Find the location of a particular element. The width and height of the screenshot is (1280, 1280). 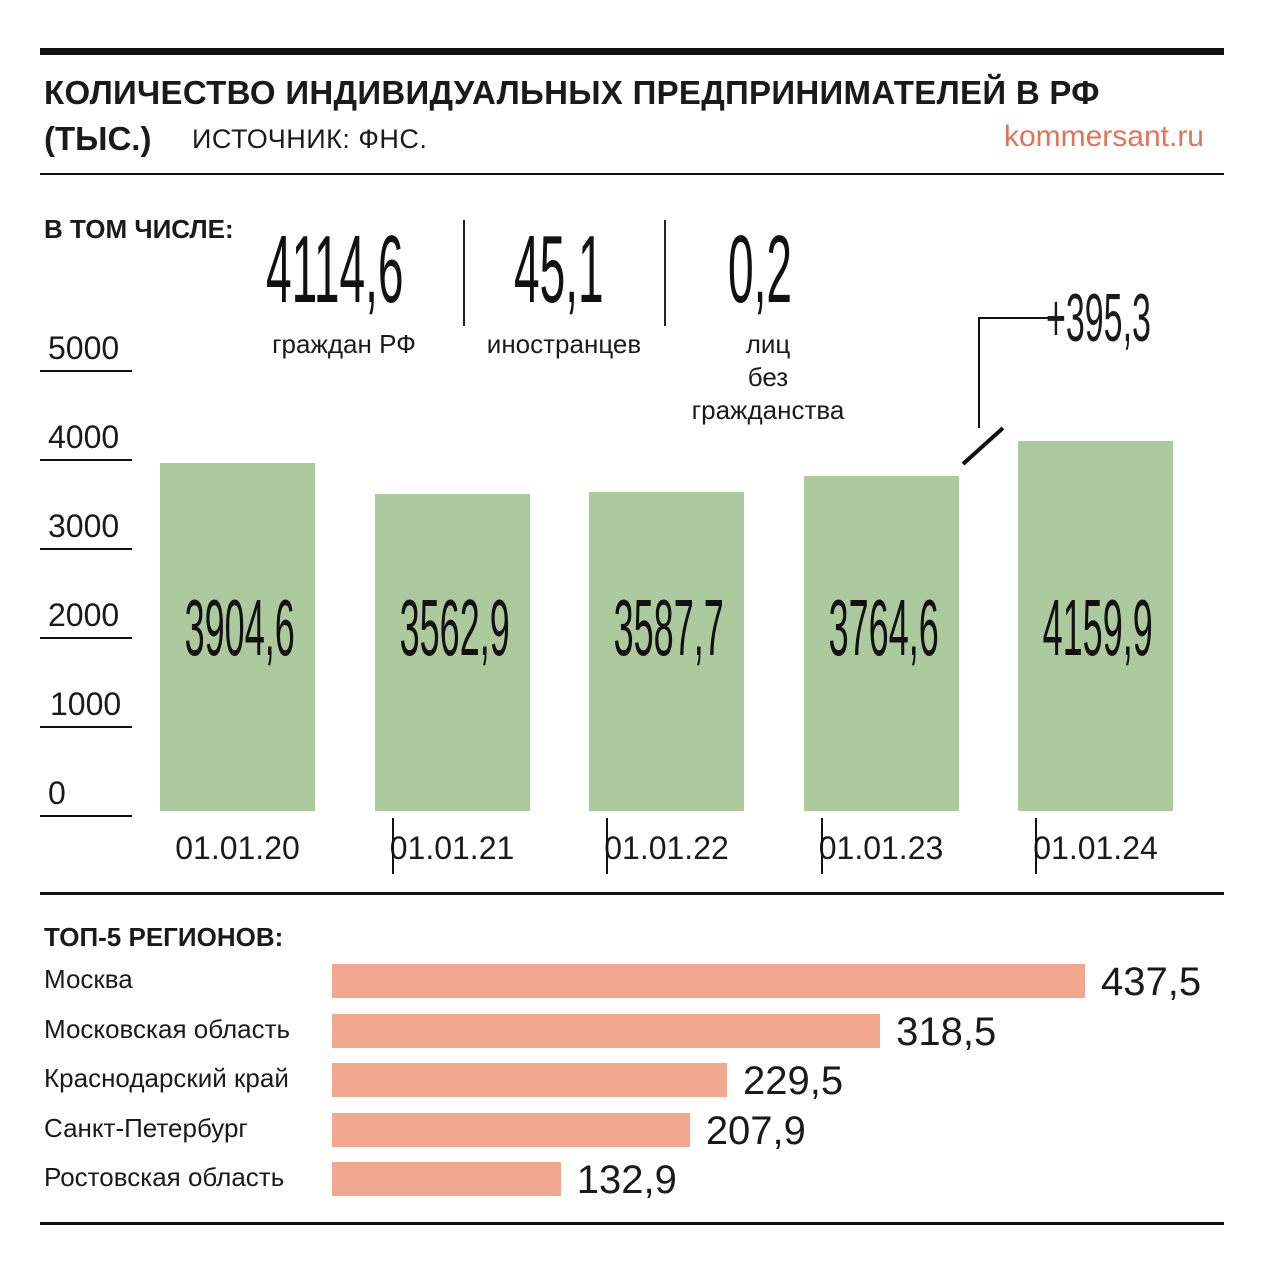

stateless-value: 0,2 is located at coordinates (760, 269).